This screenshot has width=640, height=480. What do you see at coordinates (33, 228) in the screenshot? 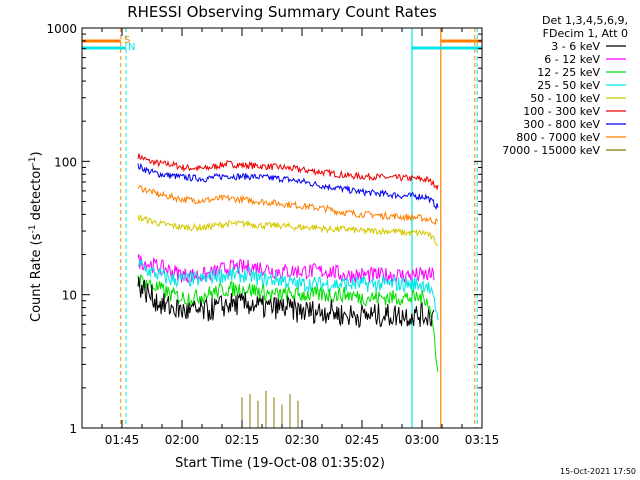
I see `y-axis-label-sup1: -1` at bounding box center [33, 228].